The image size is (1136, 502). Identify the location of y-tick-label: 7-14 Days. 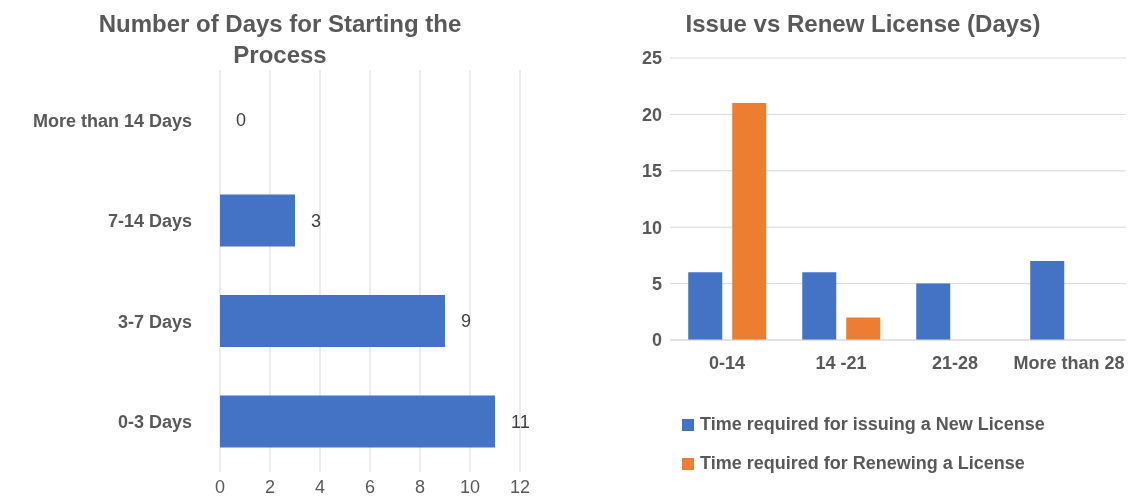
(149, 221).